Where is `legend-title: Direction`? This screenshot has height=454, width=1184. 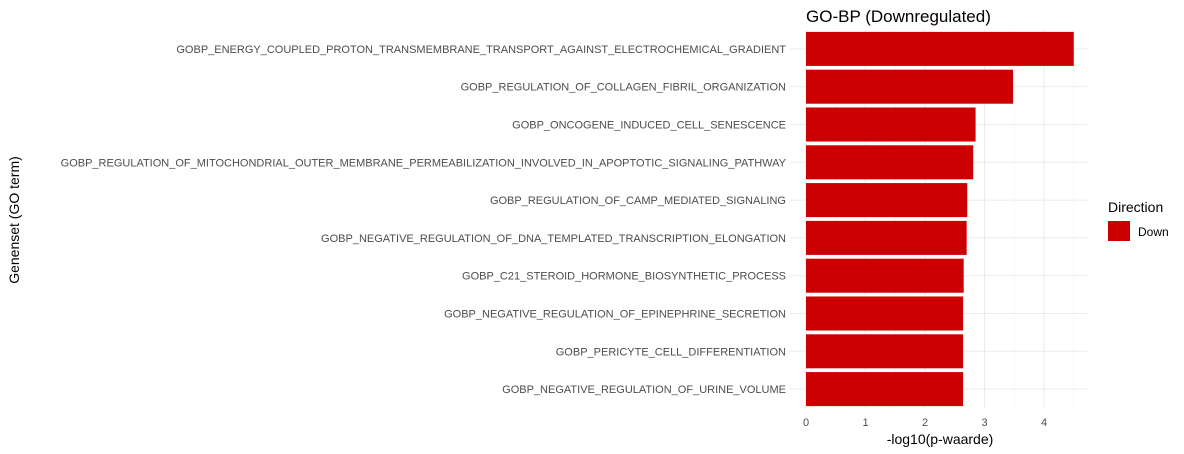 legend-title: Direction is located at coordinates (1135, 207).